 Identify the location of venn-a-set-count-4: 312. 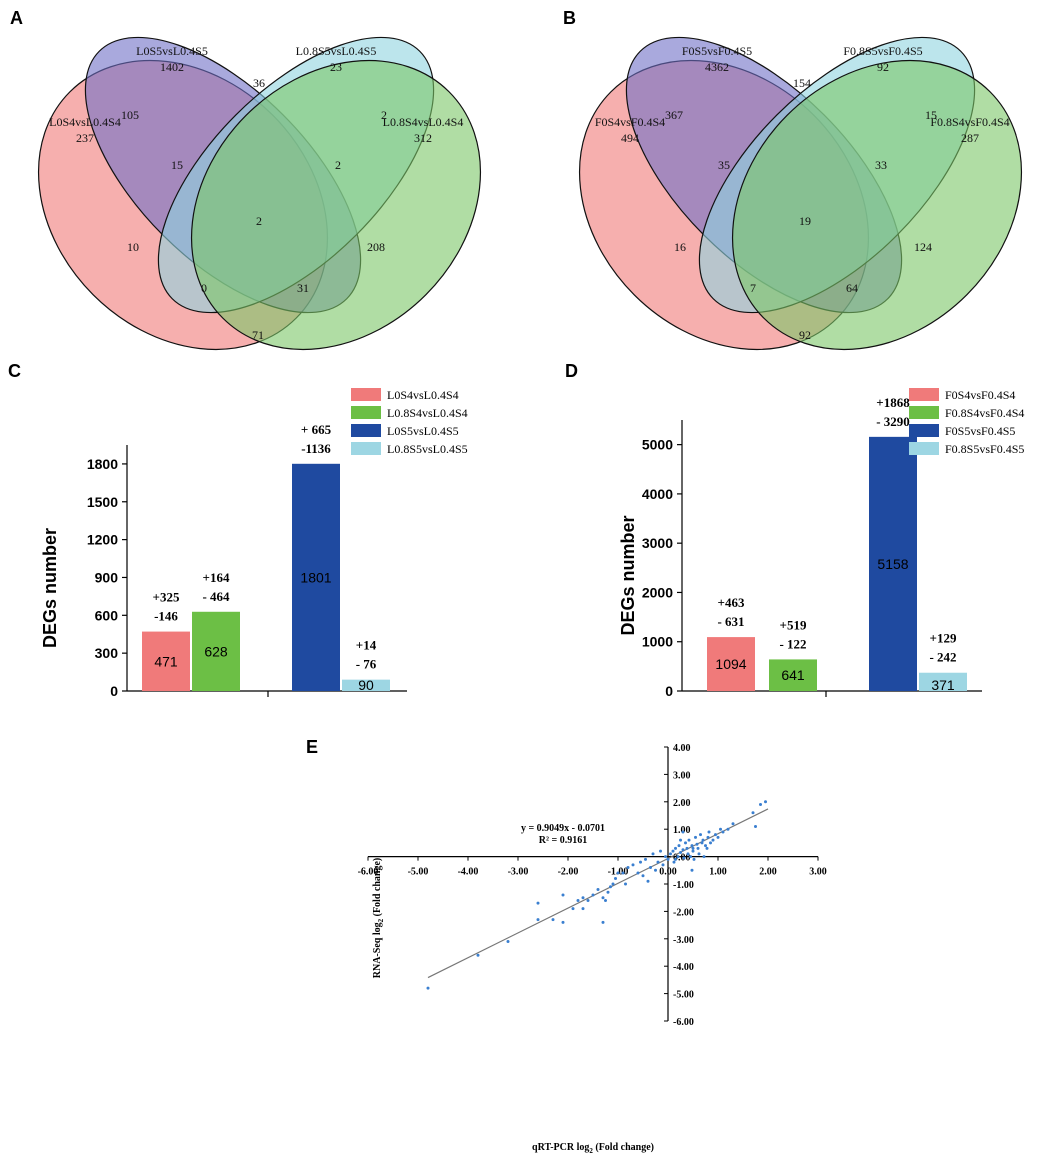
(423, 138).